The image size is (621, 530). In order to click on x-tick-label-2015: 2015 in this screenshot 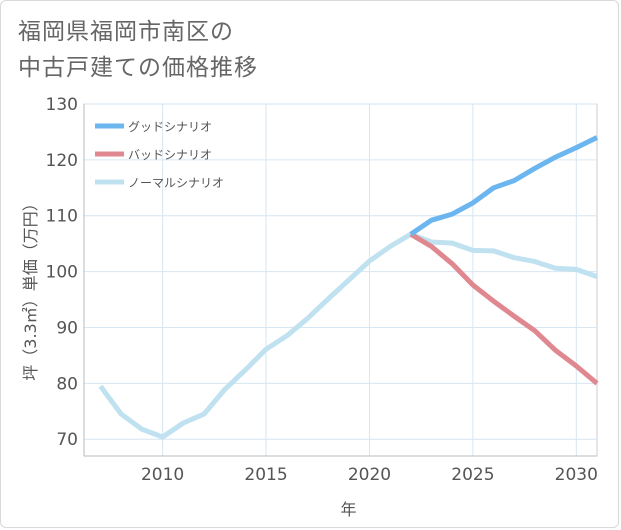, I will do `click(265, 475)`.